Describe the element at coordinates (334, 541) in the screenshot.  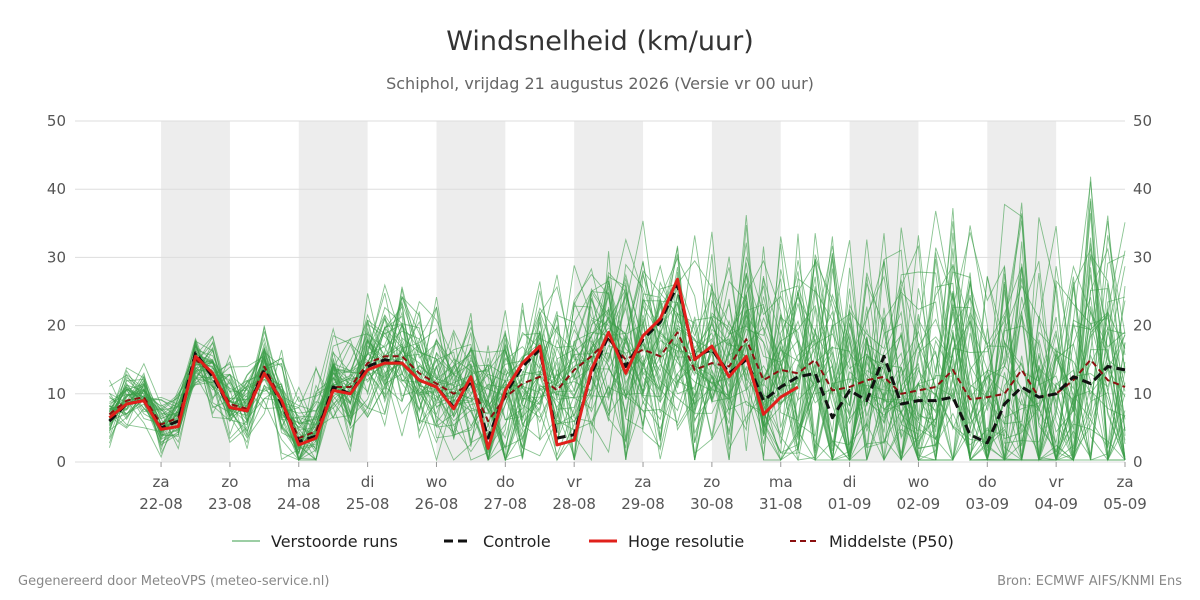
I see `legend-label-perturbed: Verstoorde runs` at that location.